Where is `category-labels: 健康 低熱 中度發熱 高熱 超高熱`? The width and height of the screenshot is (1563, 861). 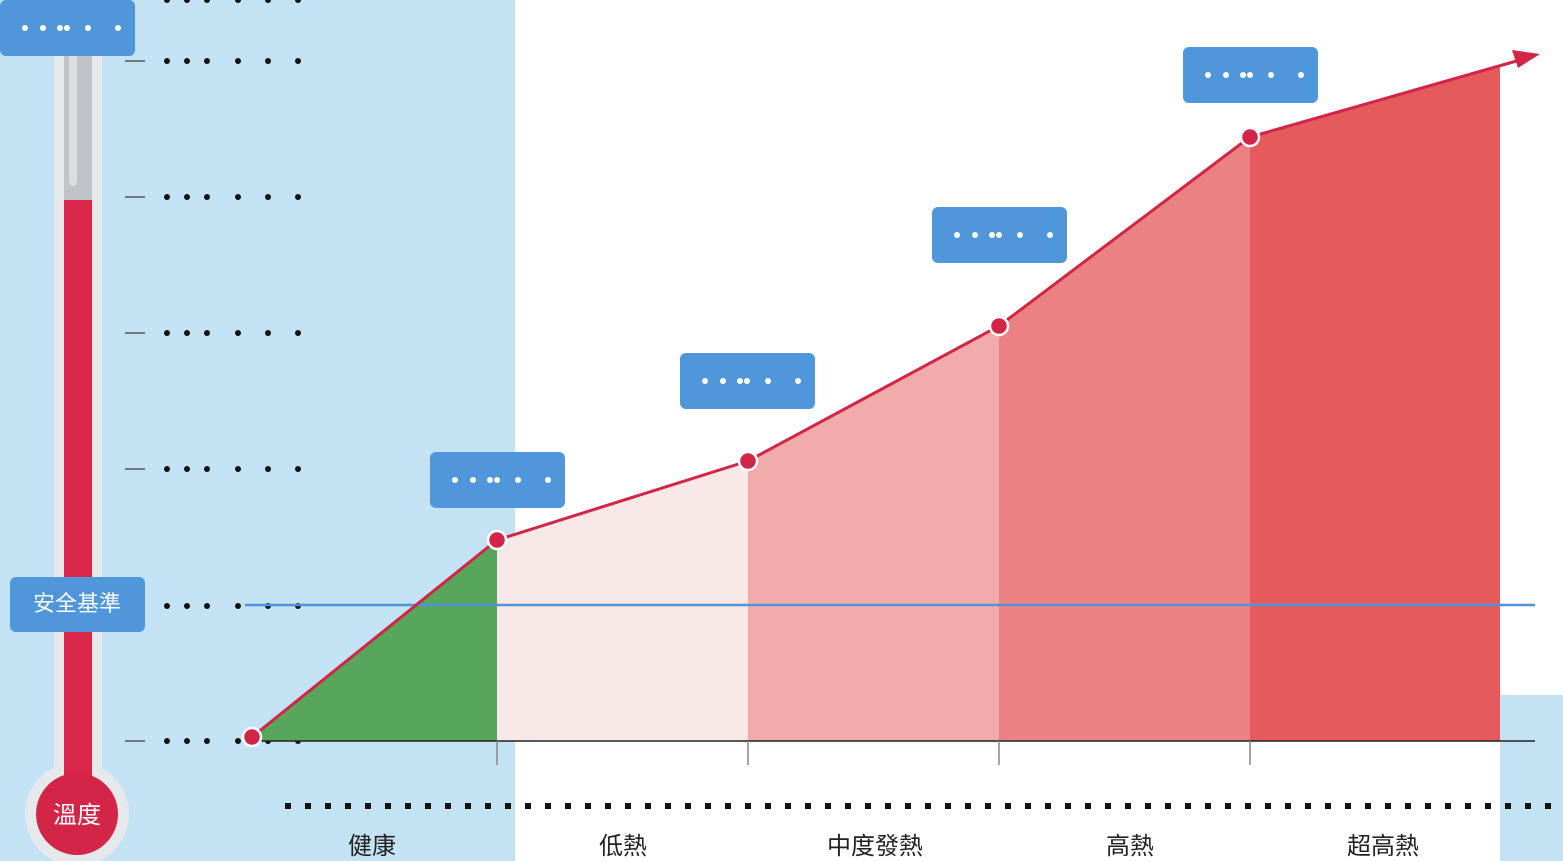 category-labels: 健康 低熱 中度發熱 高熱 超高熱 is located at coordinates (883, 846).